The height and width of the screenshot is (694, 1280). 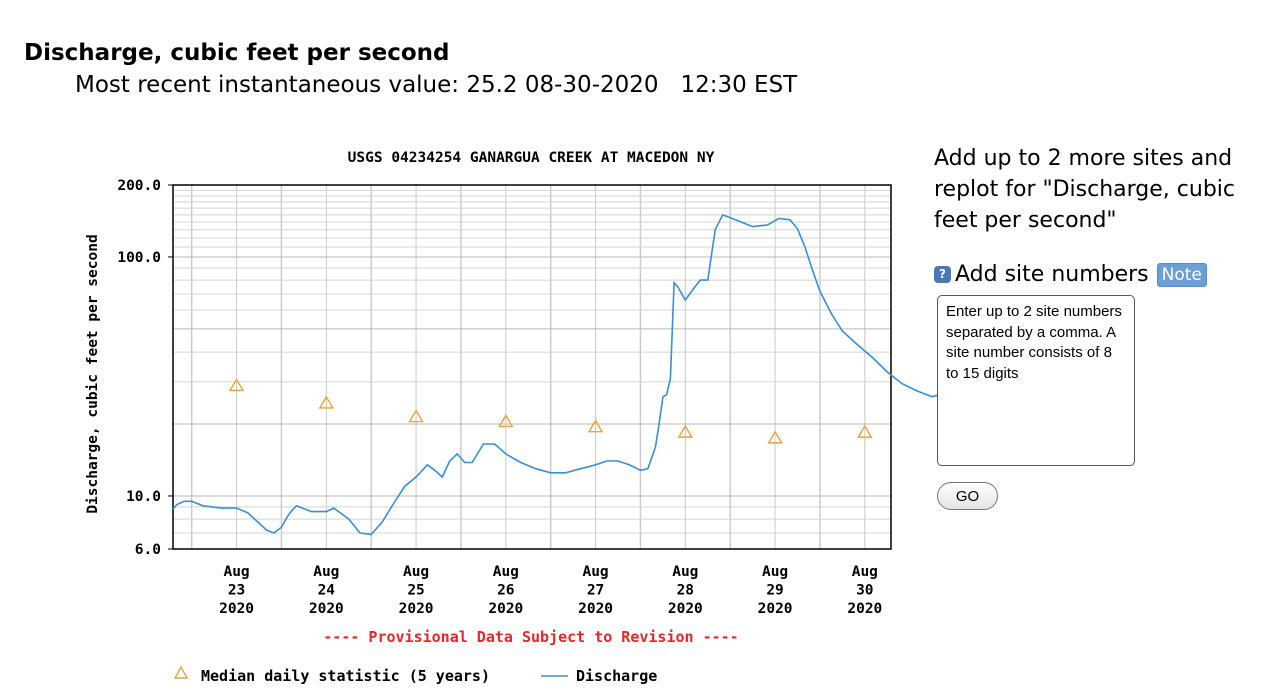 What do you see at coordinates (326, 590) in the screenshot?
I see `x-tick-label: Aug 24 2020` at bounding box center [326, 590].